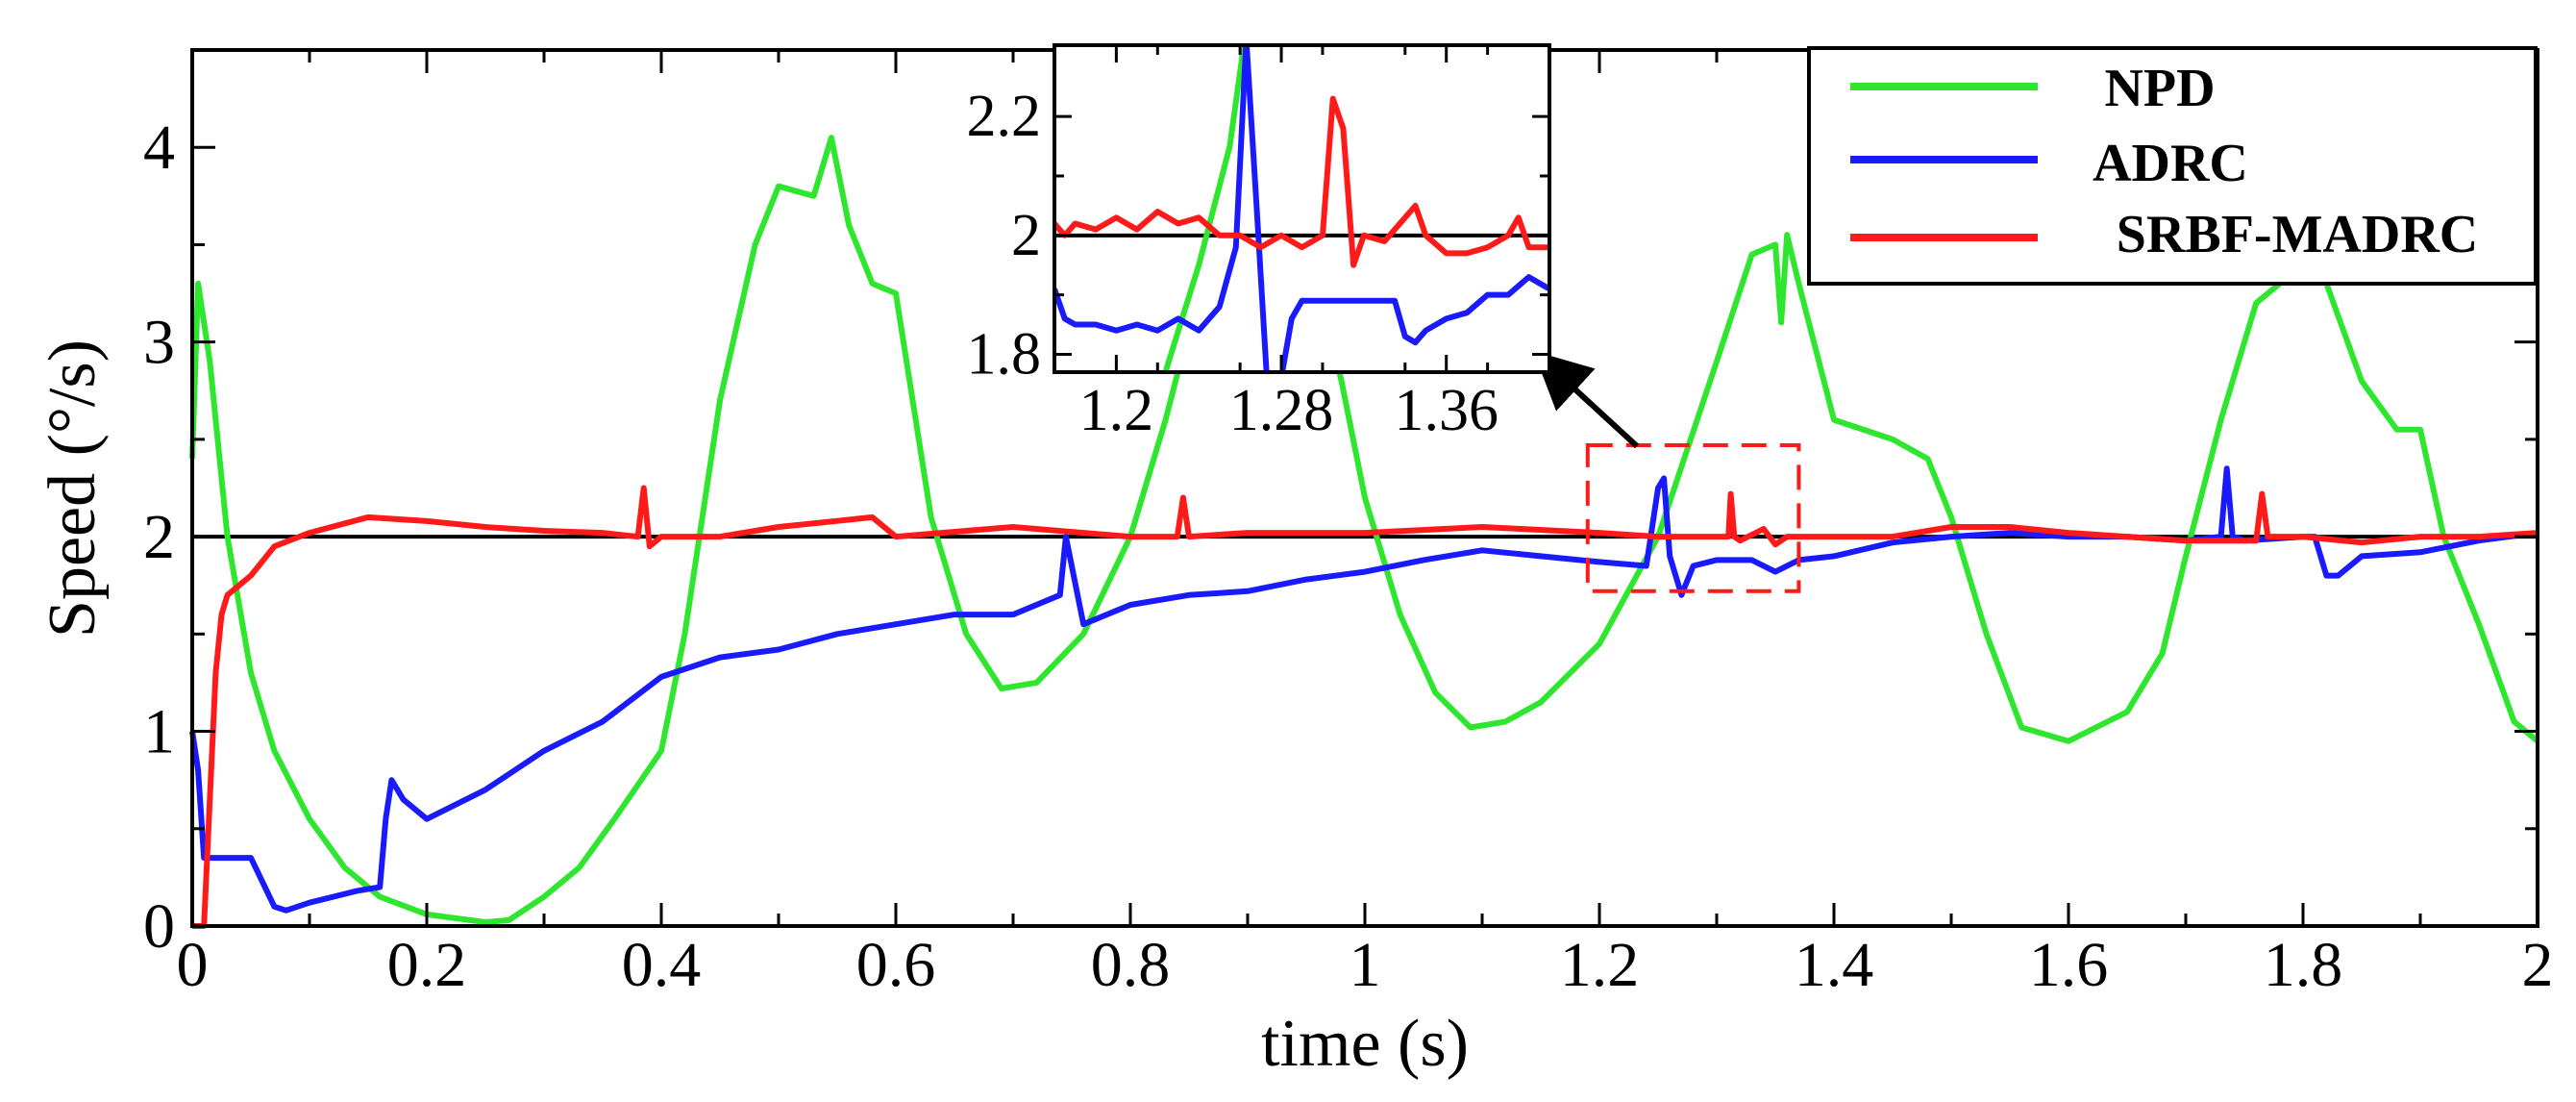 Image resolution: width=2576 pixels, height=1102 pixels. What do you see at coordinates (2304, 965) in the screenshot?
I see `x-tick-label: 1.8` at bounding box center [2304, 965].